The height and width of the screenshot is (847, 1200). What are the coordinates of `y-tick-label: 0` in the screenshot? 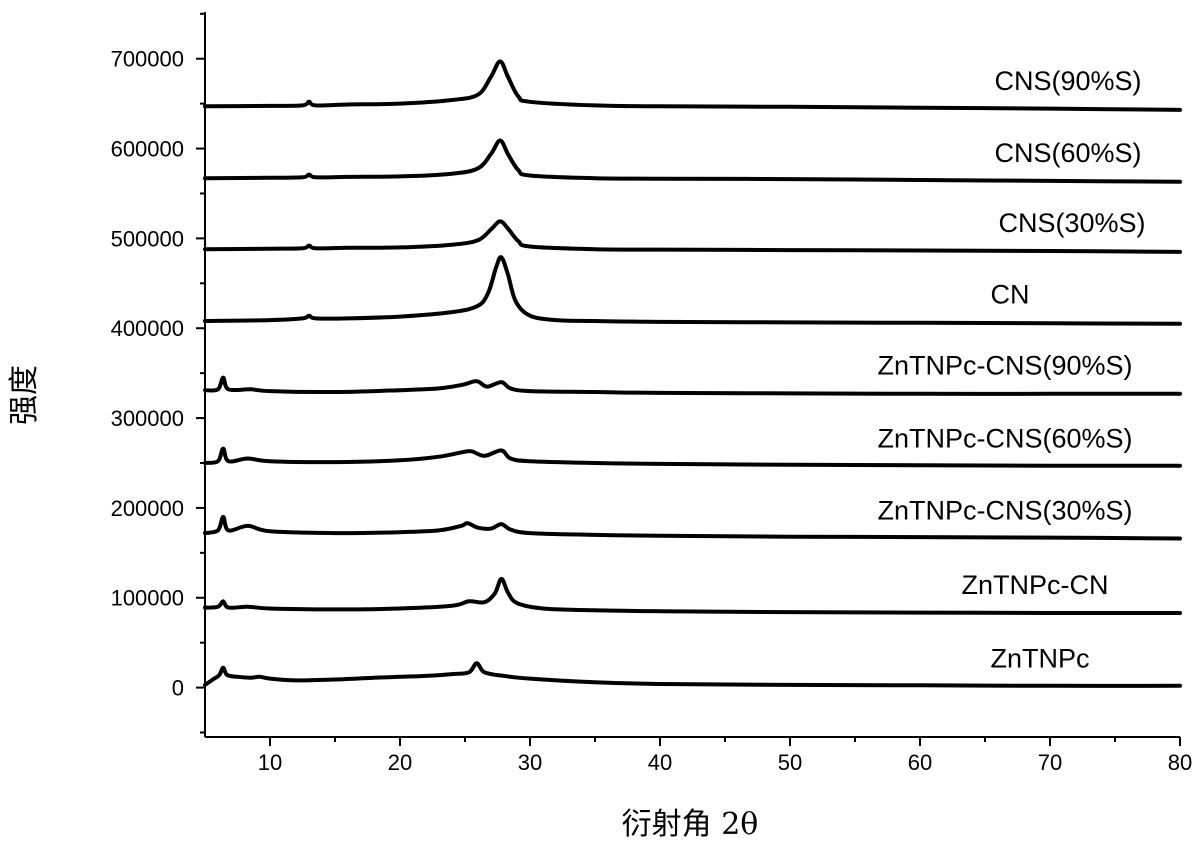 It's located at (178, 688).